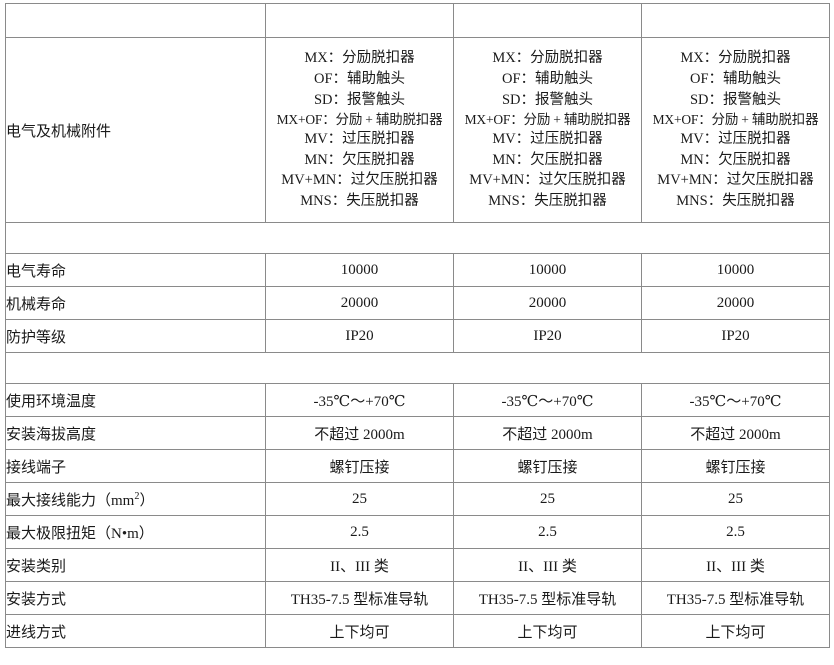  What do you see at coordinates (135, 400) in the screenshot?
I see `row-label: 使用环境温度` at bounding box center [135, 400].